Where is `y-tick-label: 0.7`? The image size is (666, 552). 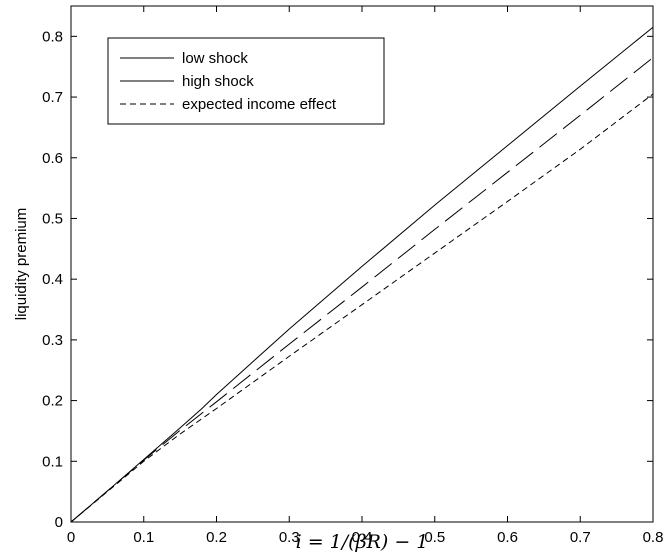 y-tick-label: 0.7 is located at coordinates (52, 97).